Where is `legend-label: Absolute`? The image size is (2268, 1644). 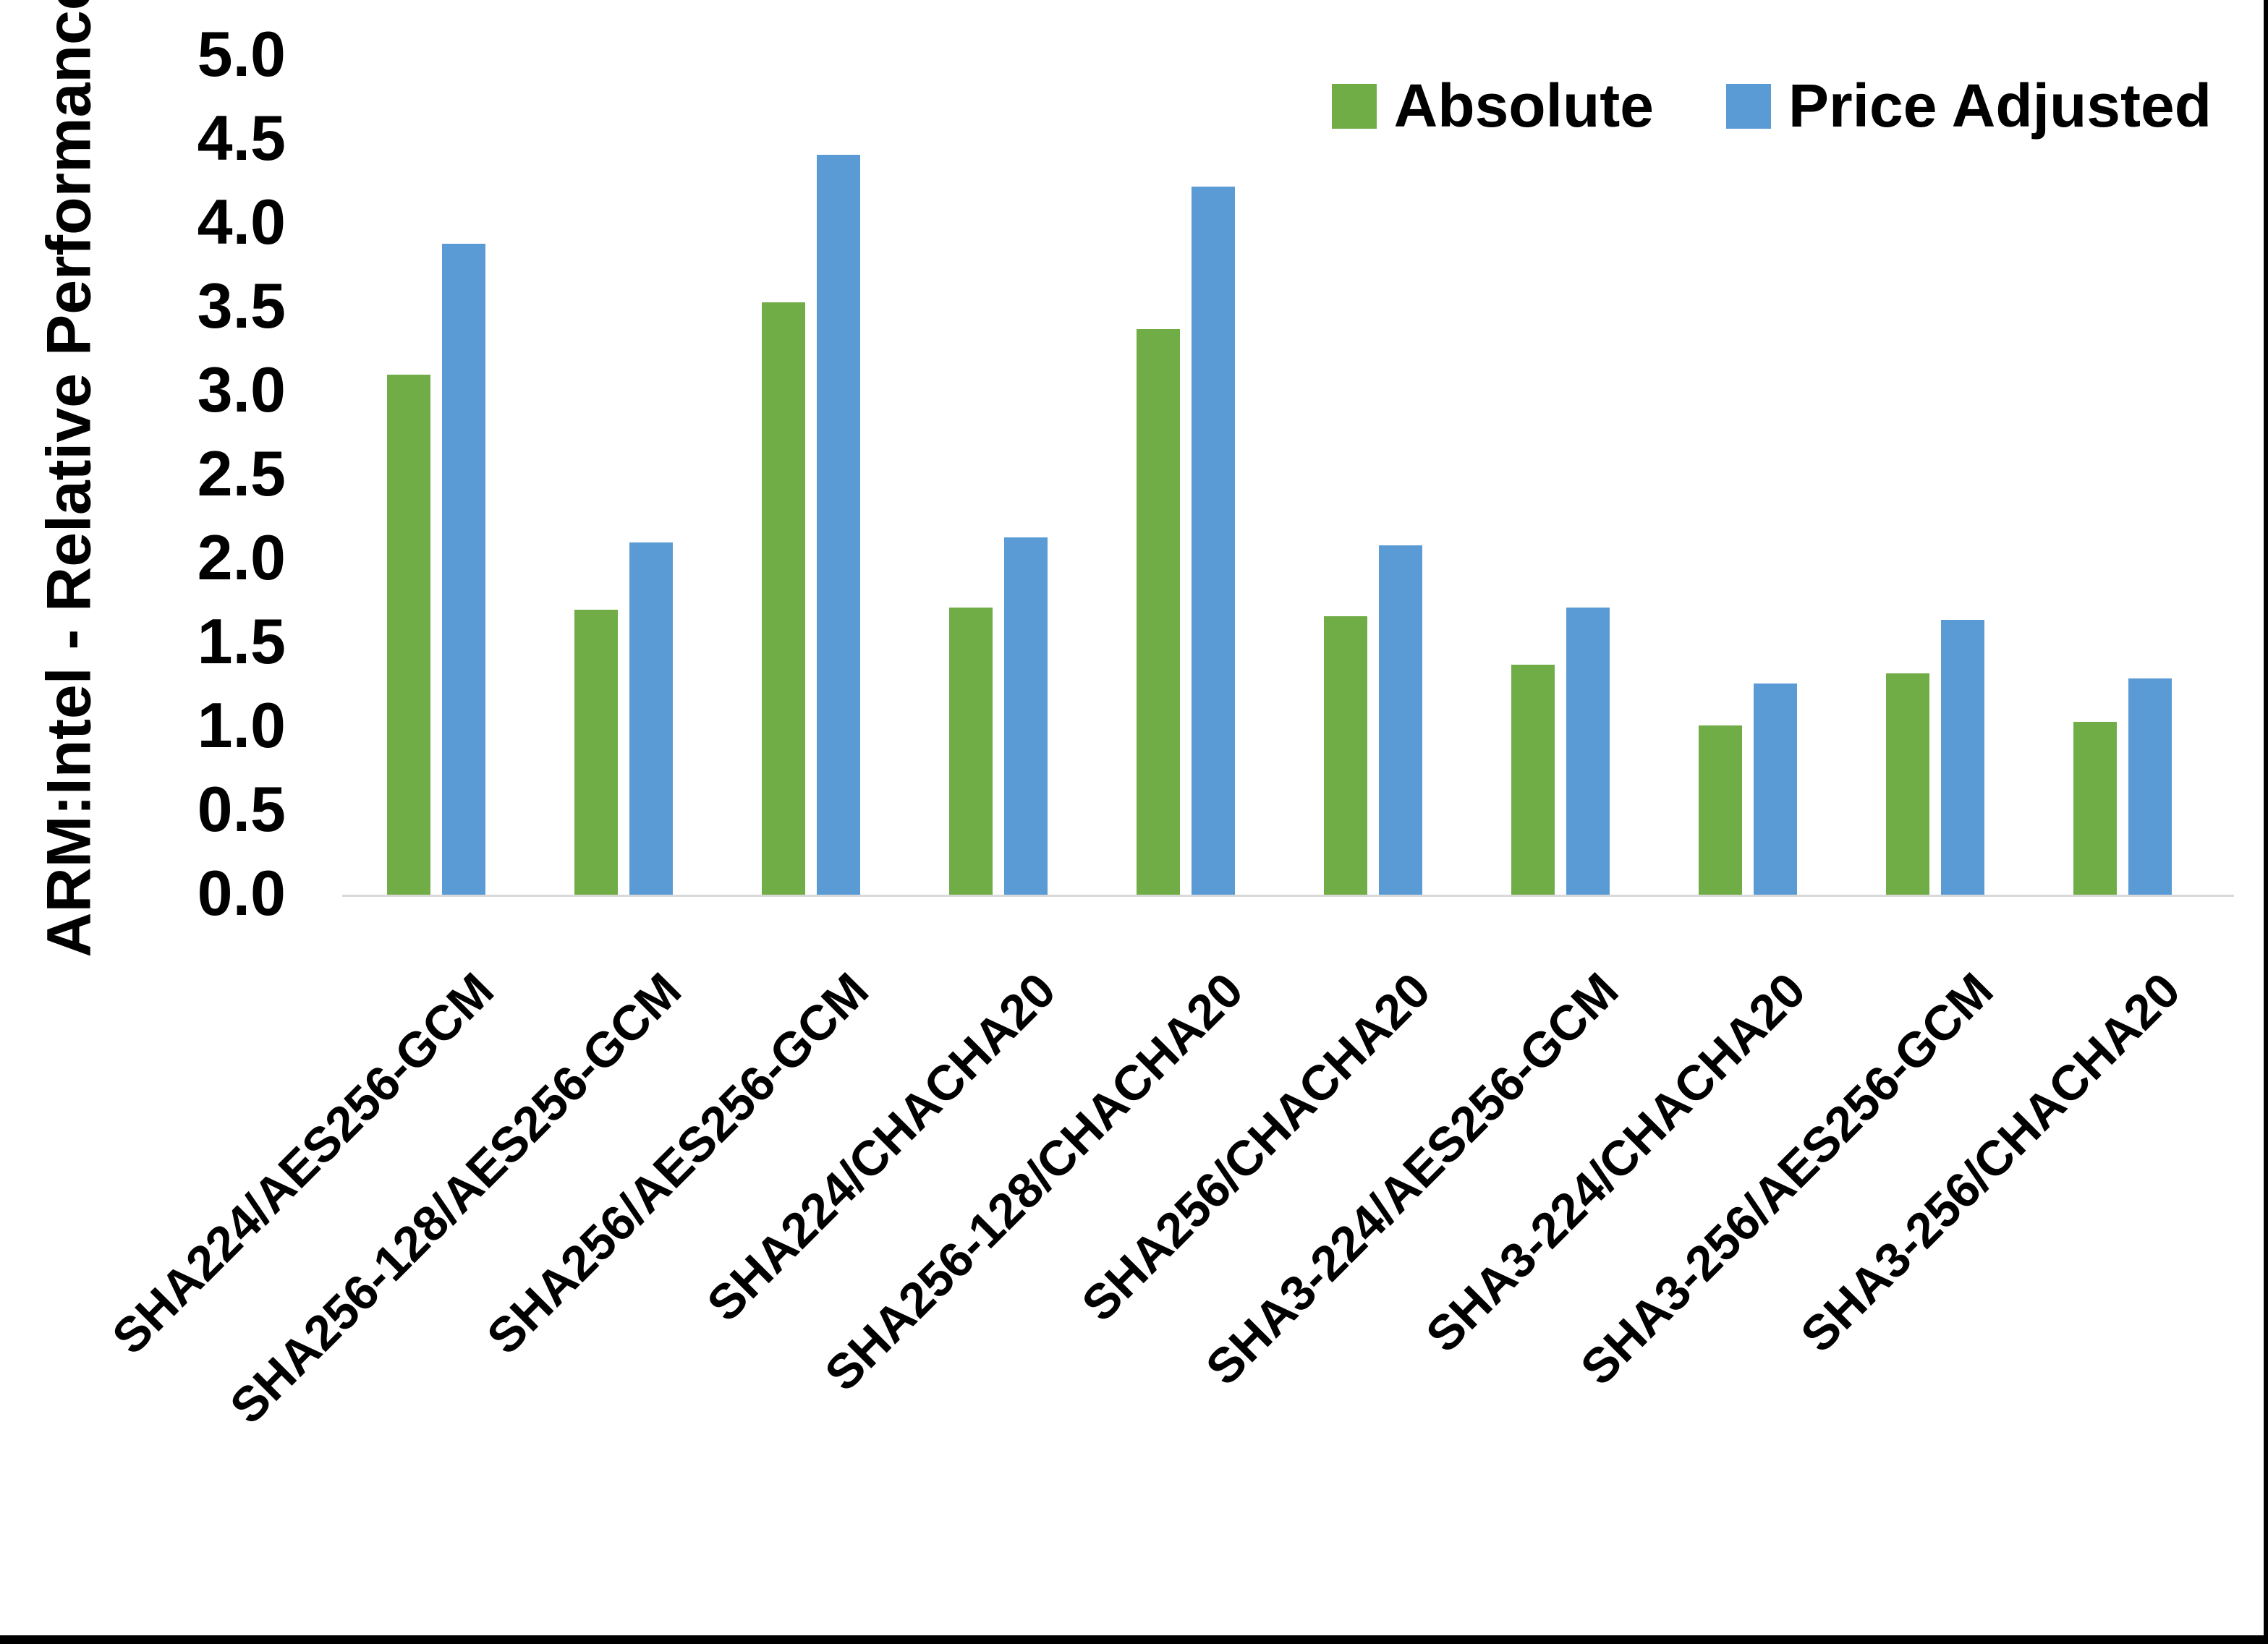 legend-label: Absolute is located at coordinates (1523, 106).